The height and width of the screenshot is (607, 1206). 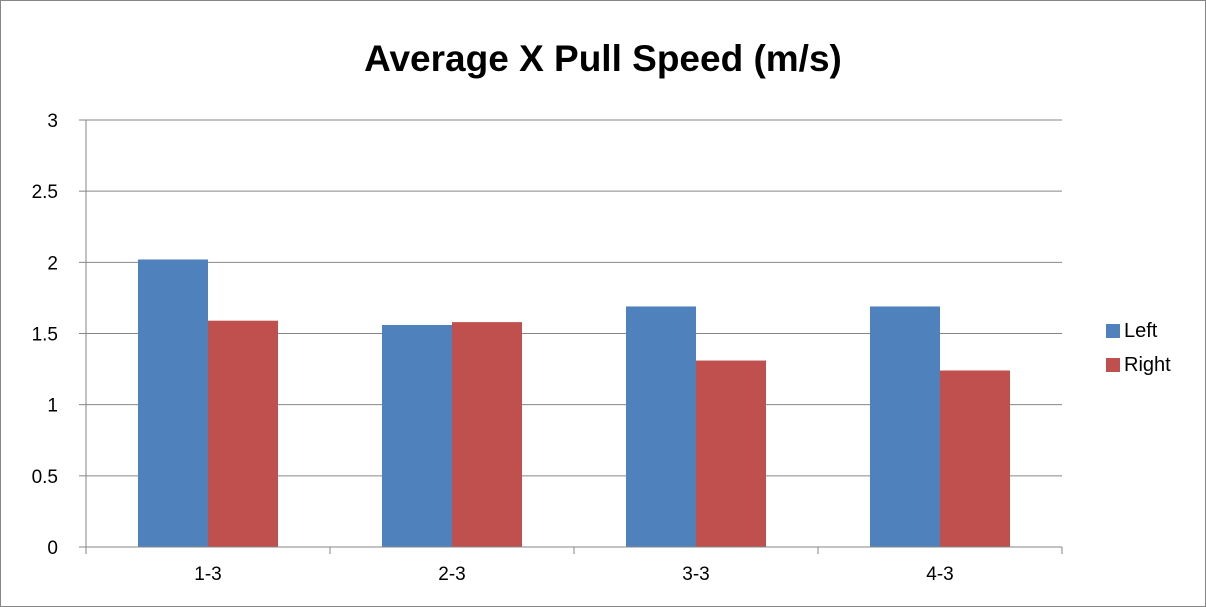 I want to click on chart-title: Average X Pull Speed (m/s), so click(x=603, y=58).